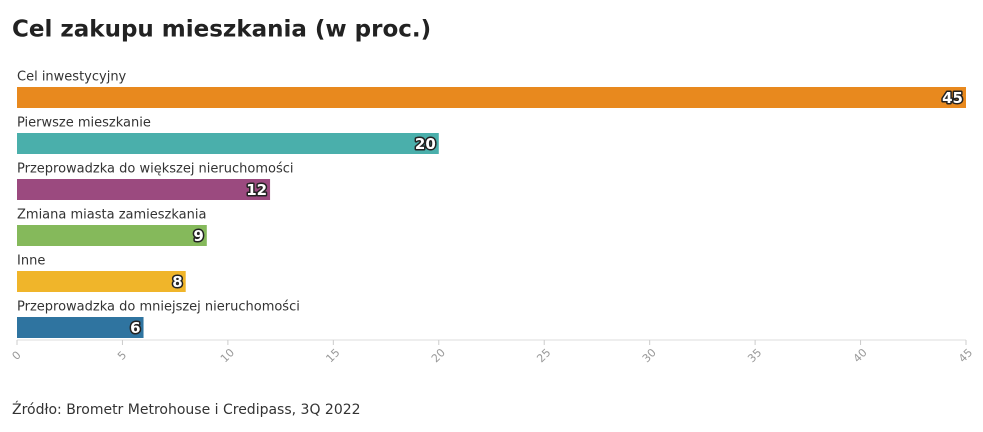  I want to click on value-label: 12, so click(256, 190).